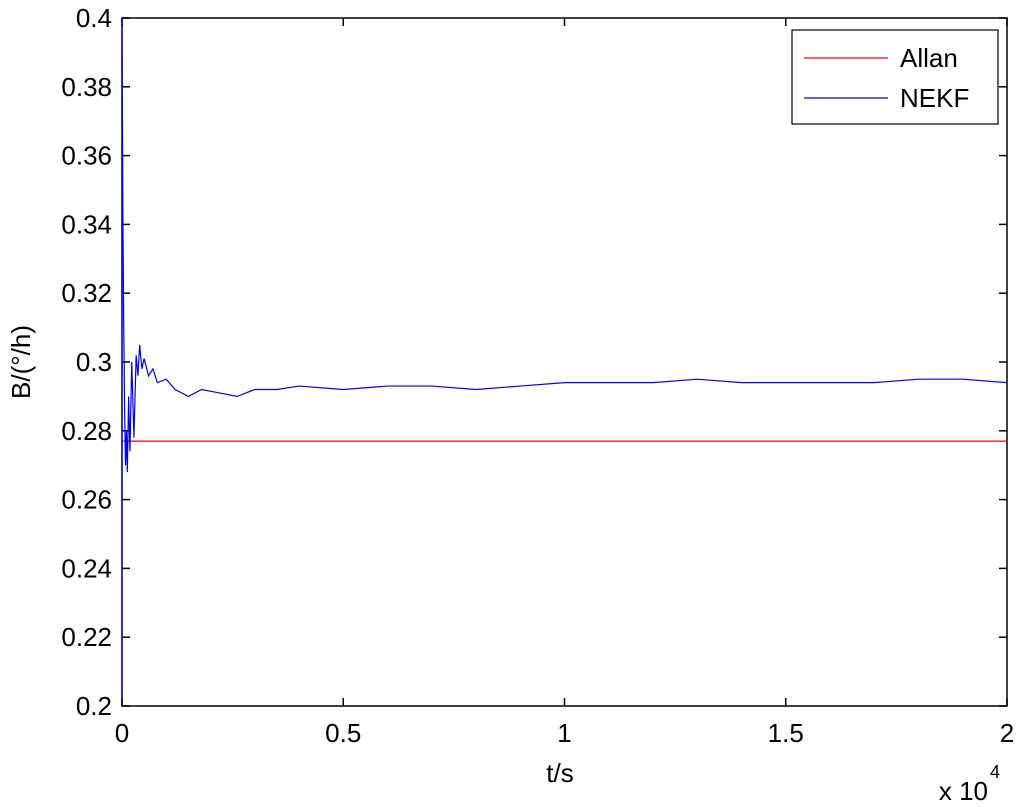 This screenshot has width=1024, height=807. I want to click on legend-label: NEKF, so click(934, 98).